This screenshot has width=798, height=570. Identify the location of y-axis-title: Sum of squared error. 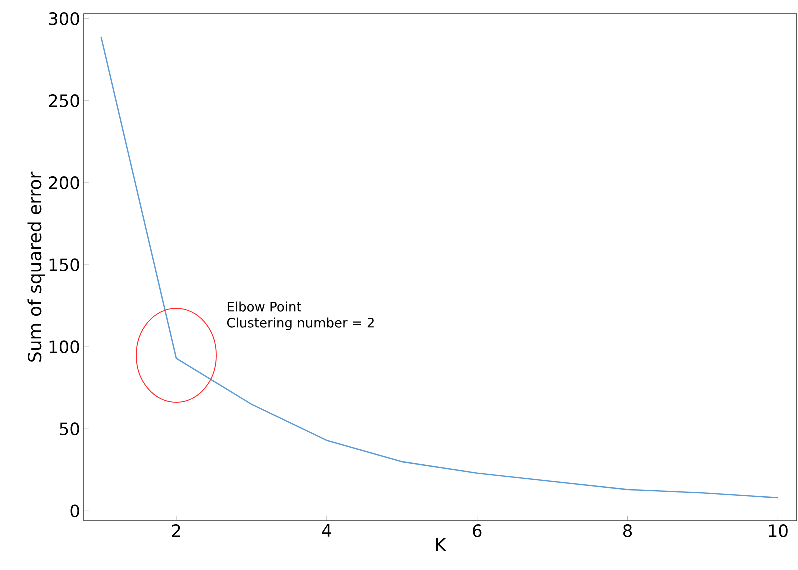
(37, 267).